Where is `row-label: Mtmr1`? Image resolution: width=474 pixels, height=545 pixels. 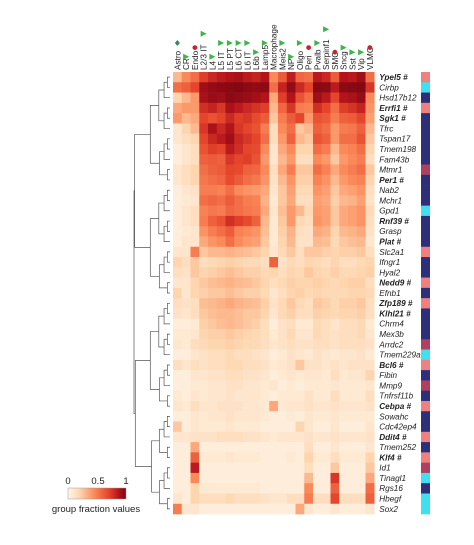 row-label: Mtmr1 is located at coordinates (390, 170).